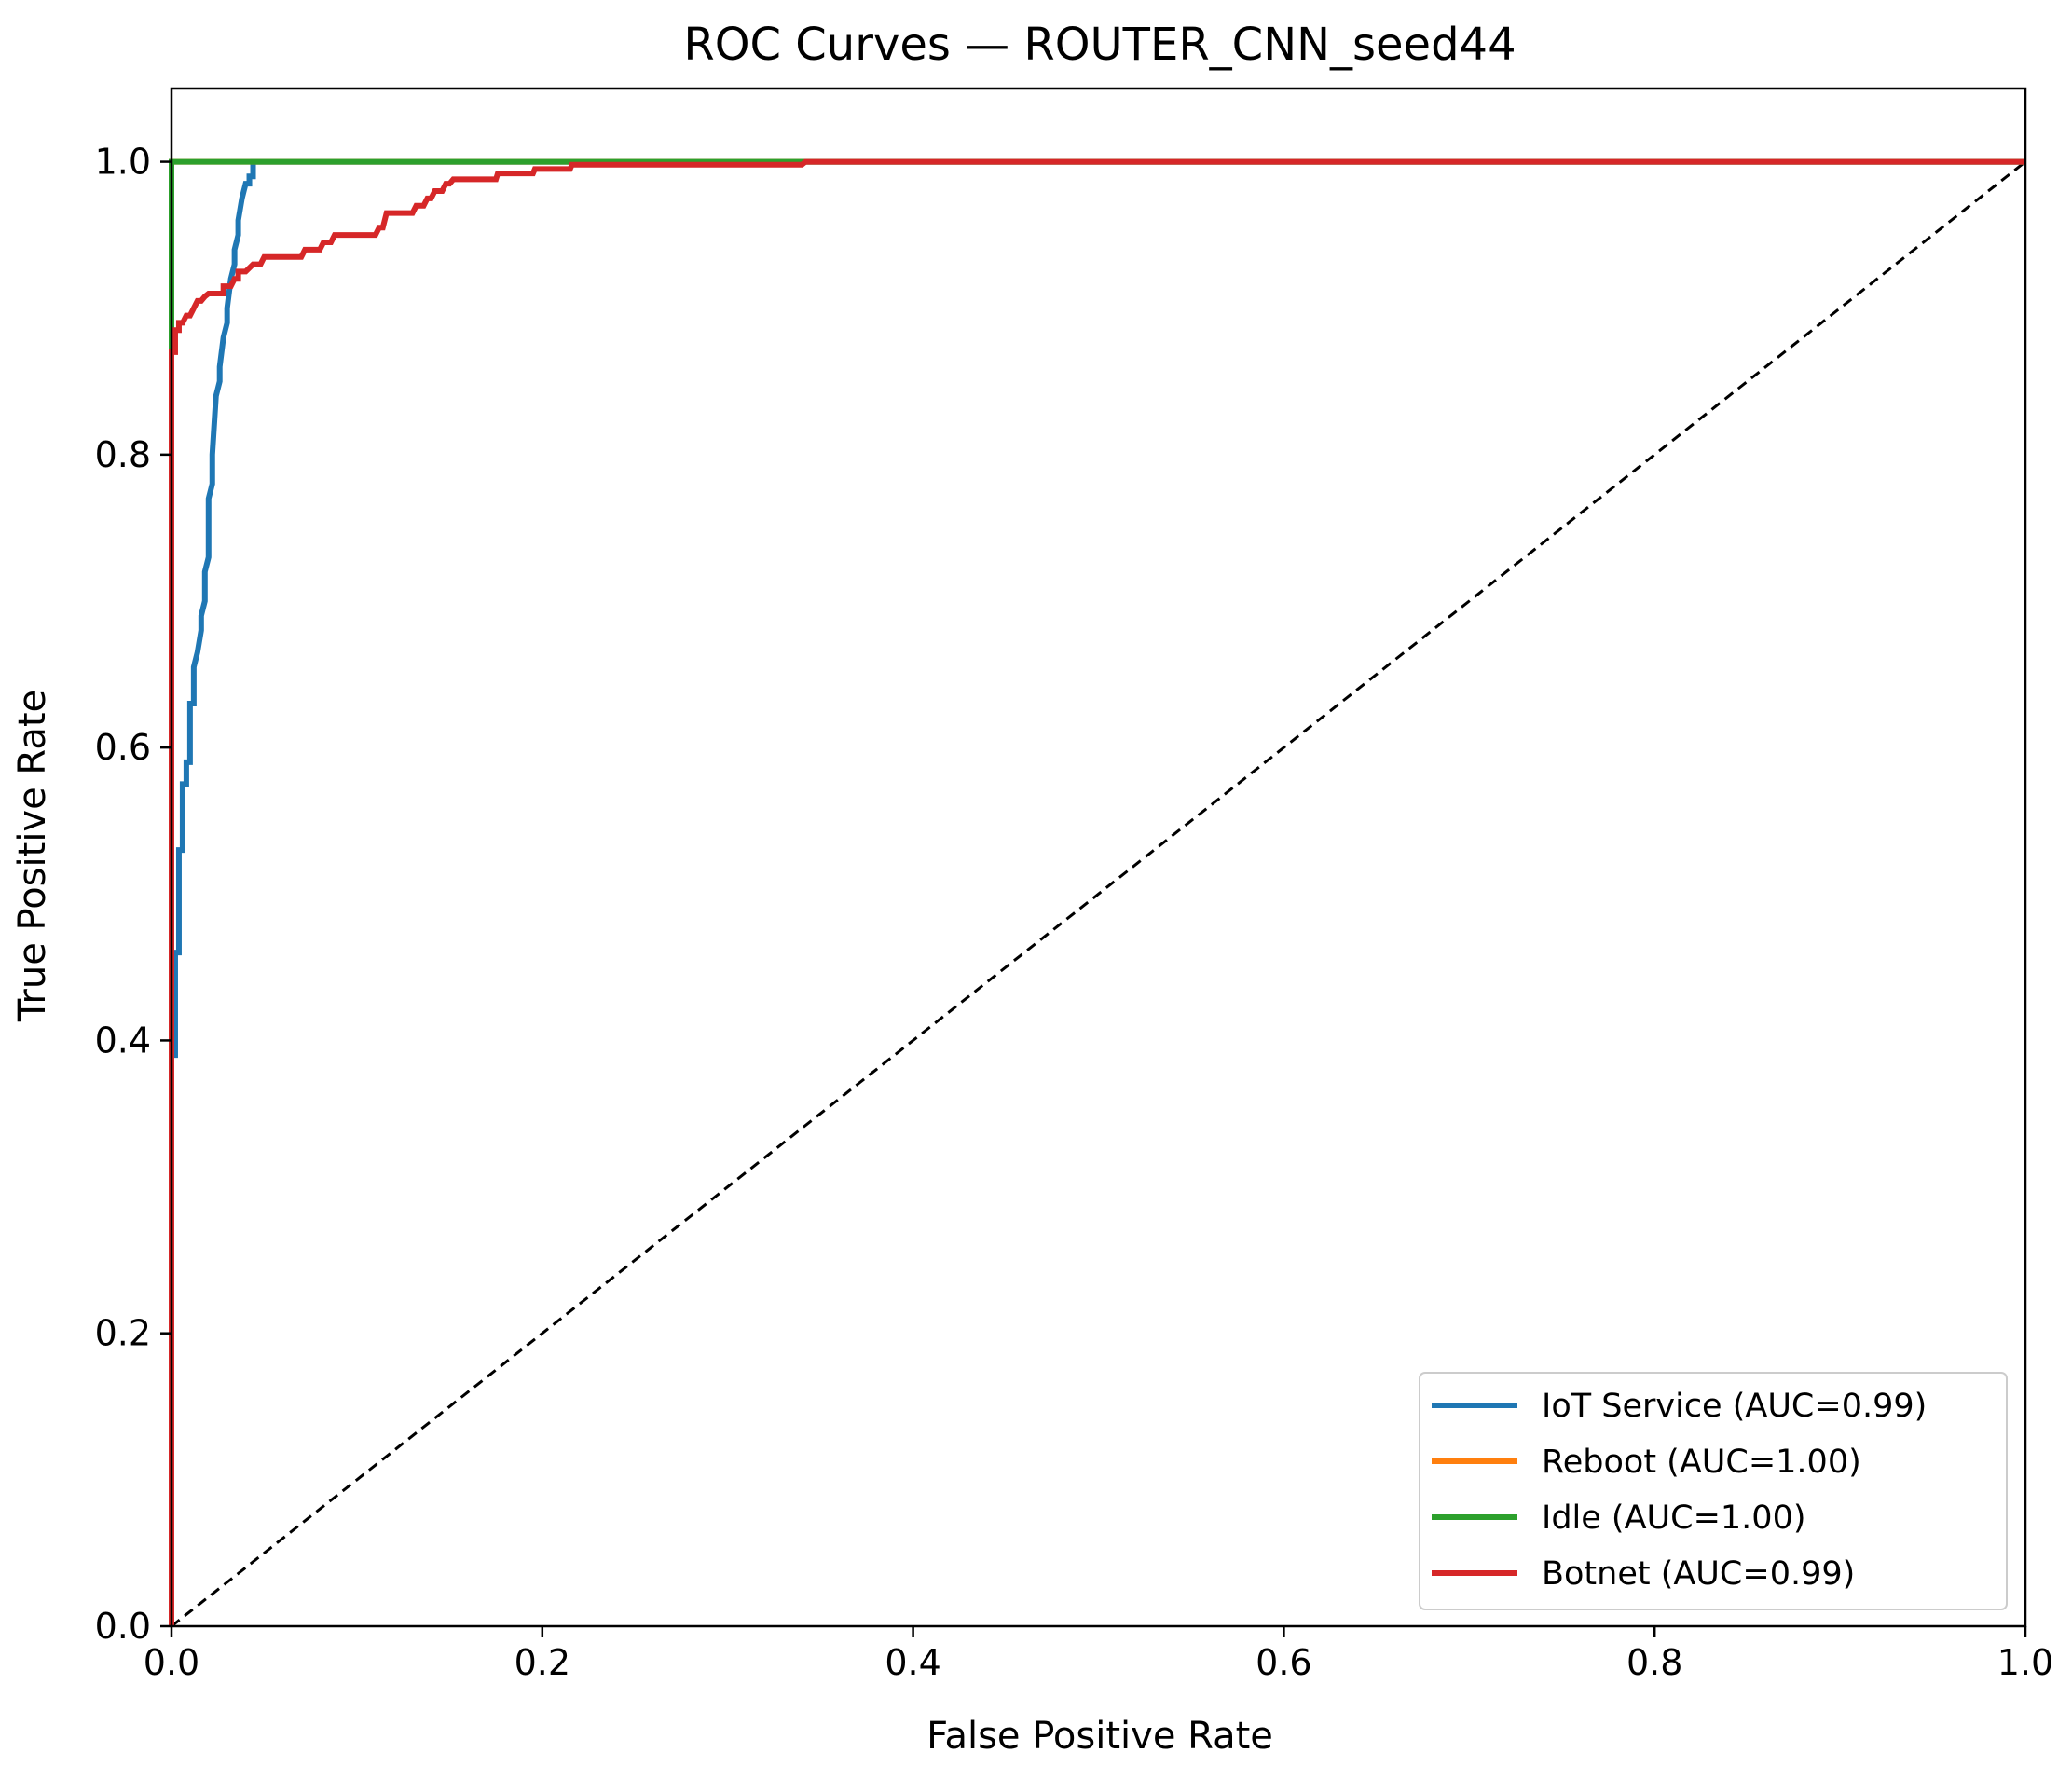 This screenshot has width=2072, height=1766. I want to click on x-axis-ticks: 0.0 0.2 0.4 0.6 0.8 1.0, so click(1098, 1654).